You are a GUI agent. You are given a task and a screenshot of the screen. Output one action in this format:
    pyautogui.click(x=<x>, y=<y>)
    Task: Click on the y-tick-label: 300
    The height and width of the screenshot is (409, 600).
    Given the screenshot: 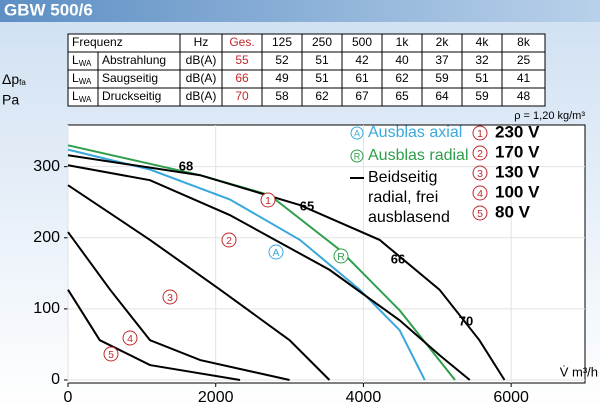 What is the action you would take?
    pyautogui.click(x=46, y=166)
    